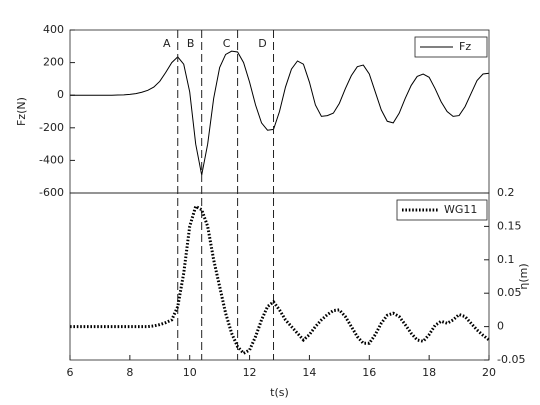 The image size is (540, 405). What do you see at coordinates (70, 372) in the screenshot?
I see `x-tick-label: 6` at bounding box center [70, 372].